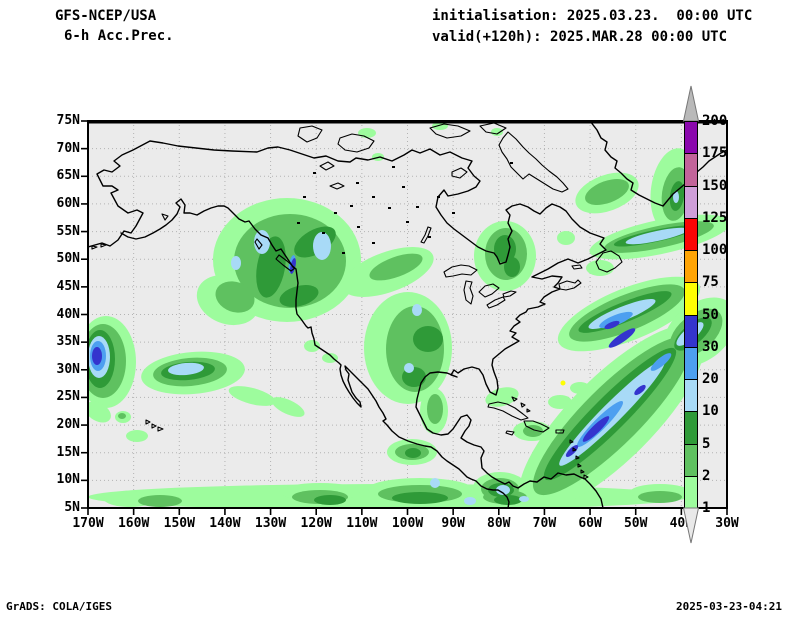 The height and width of the screenshot is (618, 800). I want to click on lon-tick-label: 130W, so click(270, 523).